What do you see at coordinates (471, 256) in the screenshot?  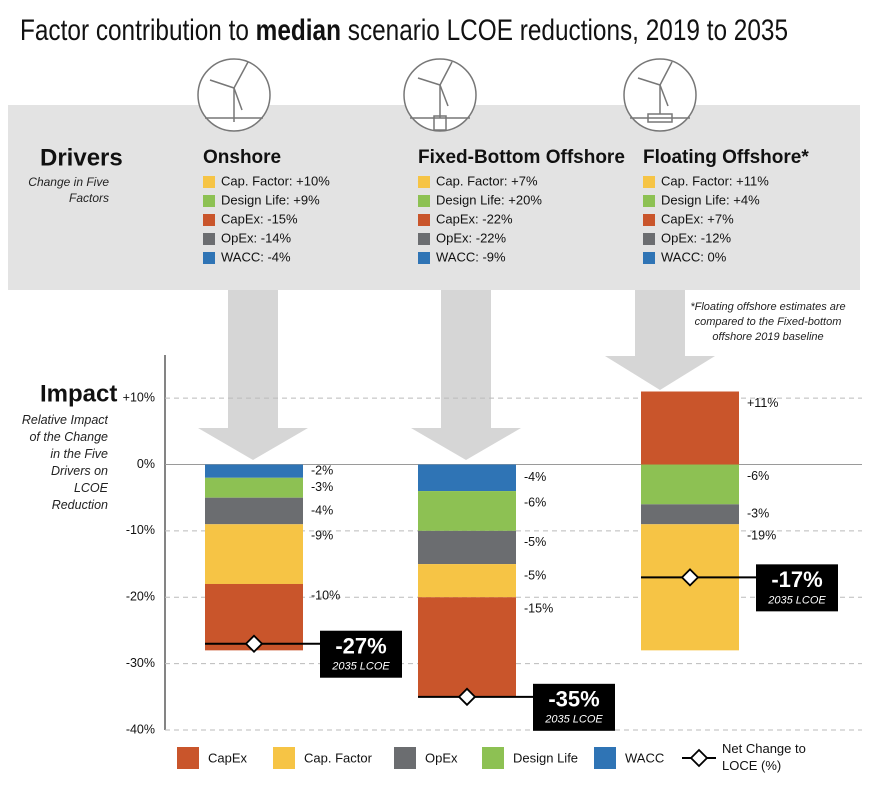 I see `factor-text: WACC: -9%` at bounding box center [471, 256].